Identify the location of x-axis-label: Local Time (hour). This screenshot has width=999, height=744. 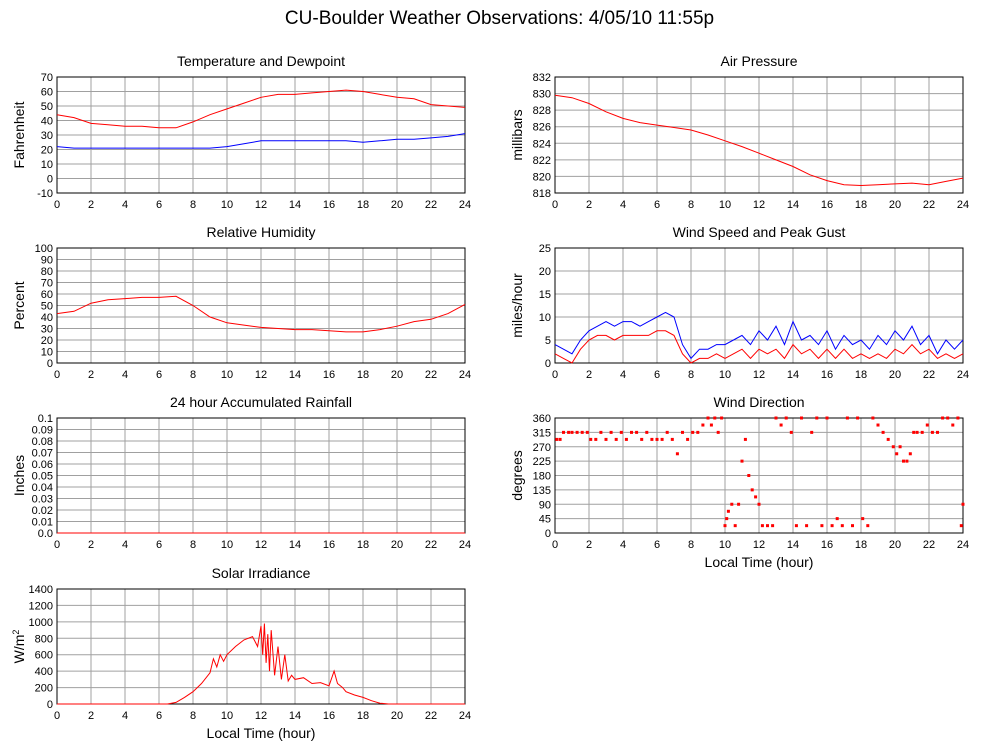
(261, 733).